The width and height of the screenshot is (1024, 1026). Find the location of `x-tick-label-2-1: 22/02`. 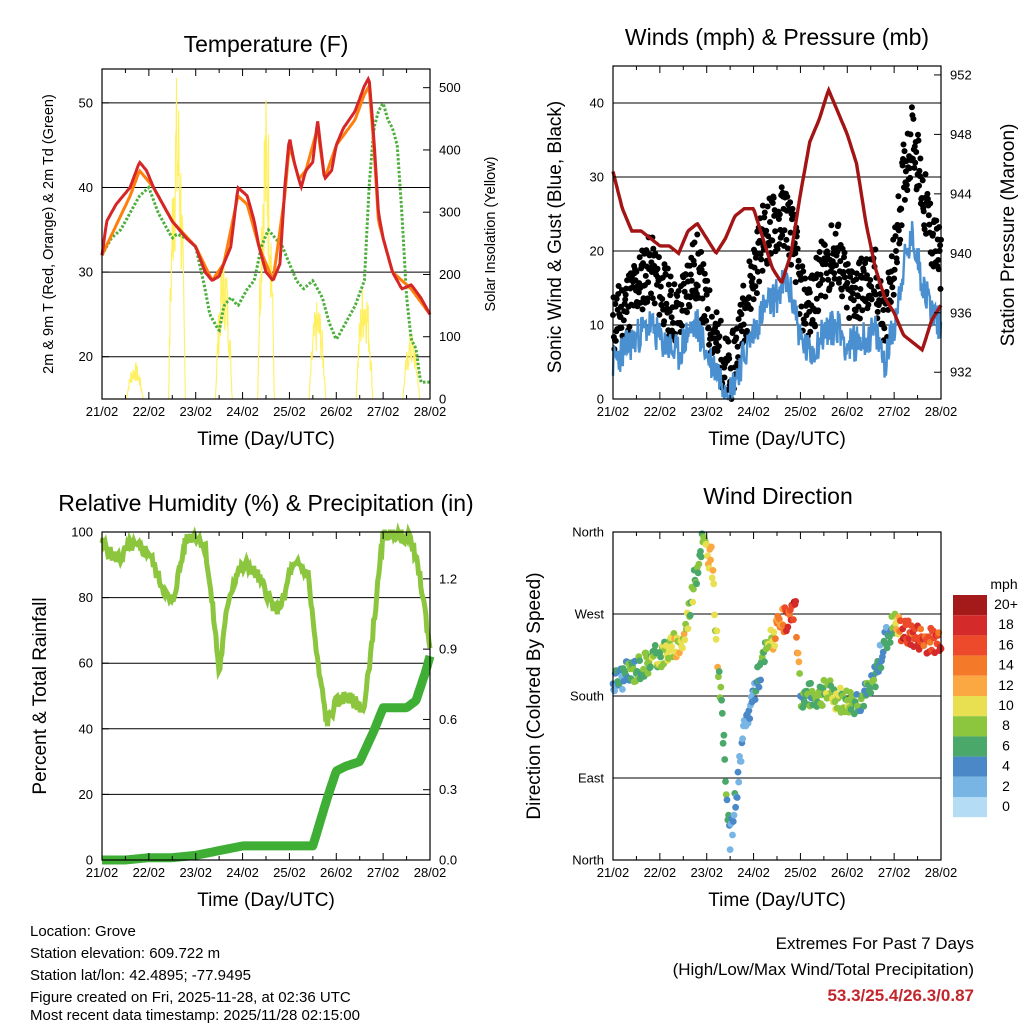

x-tick-label-2-1: 22/02 is located at coordinates (149, 872).